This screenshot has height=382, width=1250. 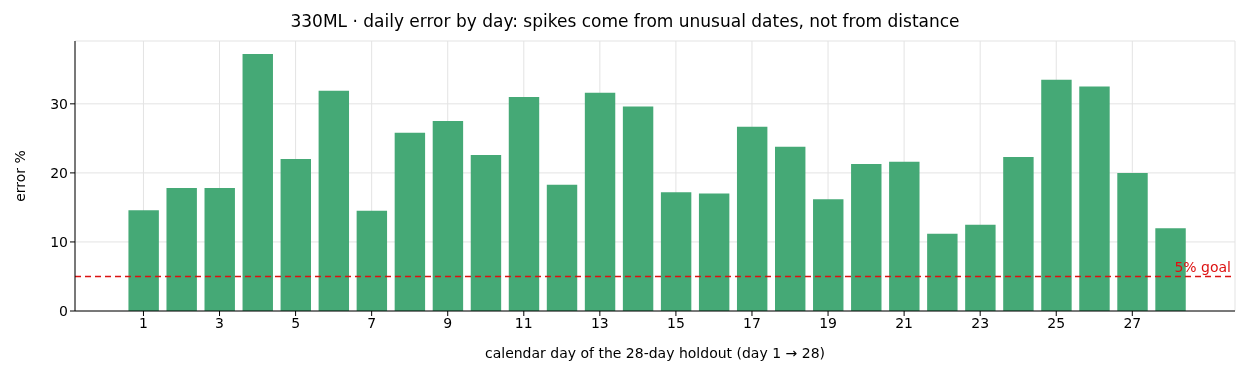 I want to click on y-tick-label: 0, so click(x=63, y=310).